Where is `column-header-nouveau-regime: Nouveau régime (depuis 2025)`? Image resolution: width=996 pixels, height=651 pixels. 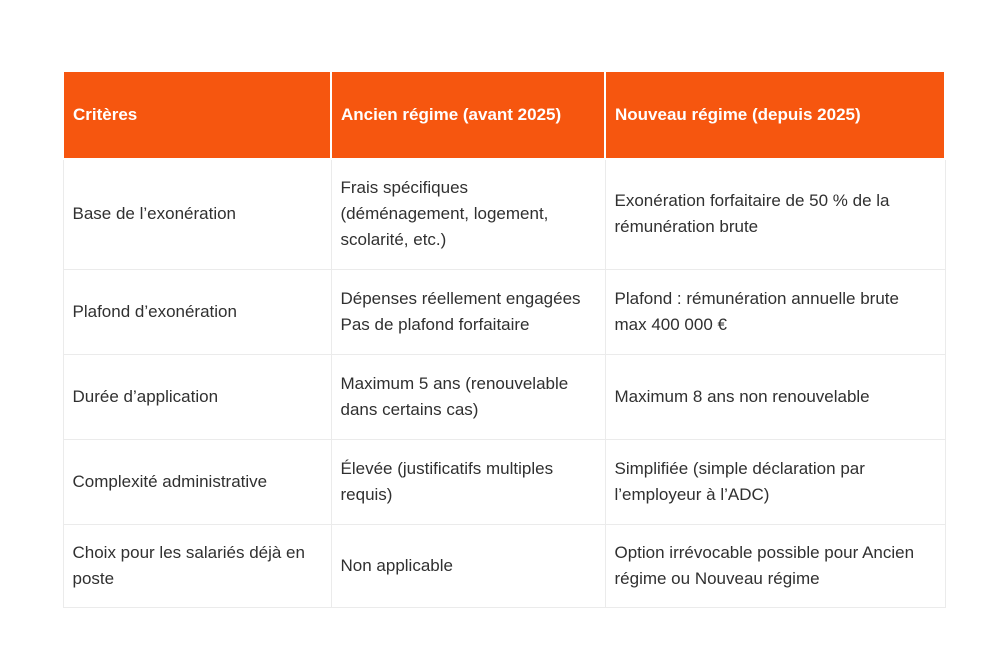 column-header-nouveau-regime: Nouveau régime (depuis 2025) is located at coordinates (775, 115).